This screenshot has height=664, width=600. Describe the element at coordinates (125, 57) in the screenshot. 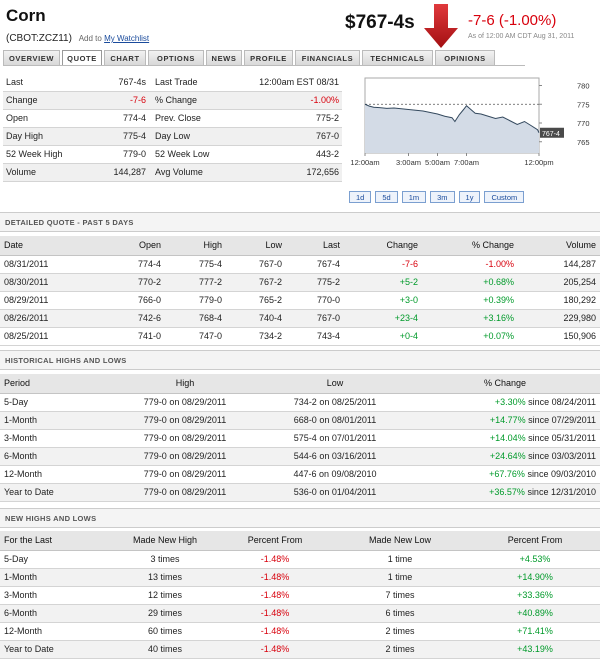

I see `tab-chart: CHART` at that location.